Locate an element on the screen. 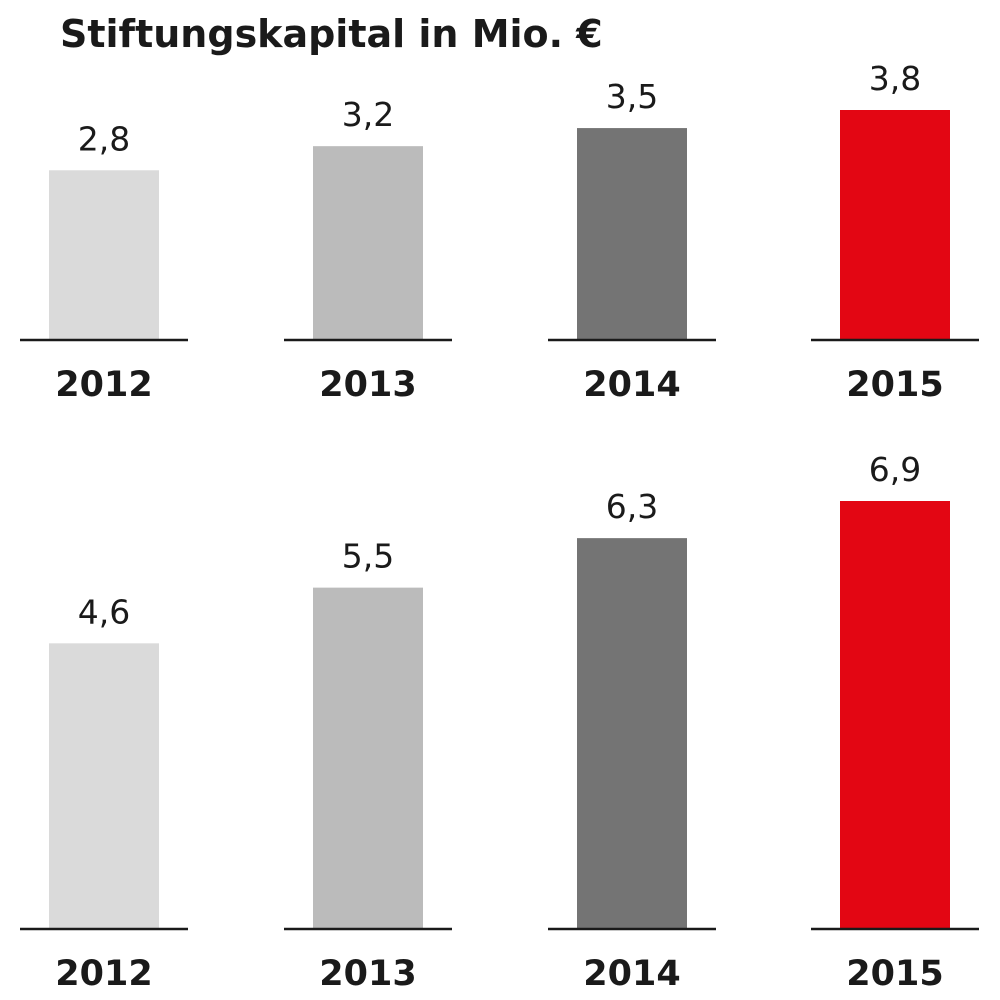 The image size is (1000, 1000). value-label-2014: 6,3 is located at coordinates (632, 506).